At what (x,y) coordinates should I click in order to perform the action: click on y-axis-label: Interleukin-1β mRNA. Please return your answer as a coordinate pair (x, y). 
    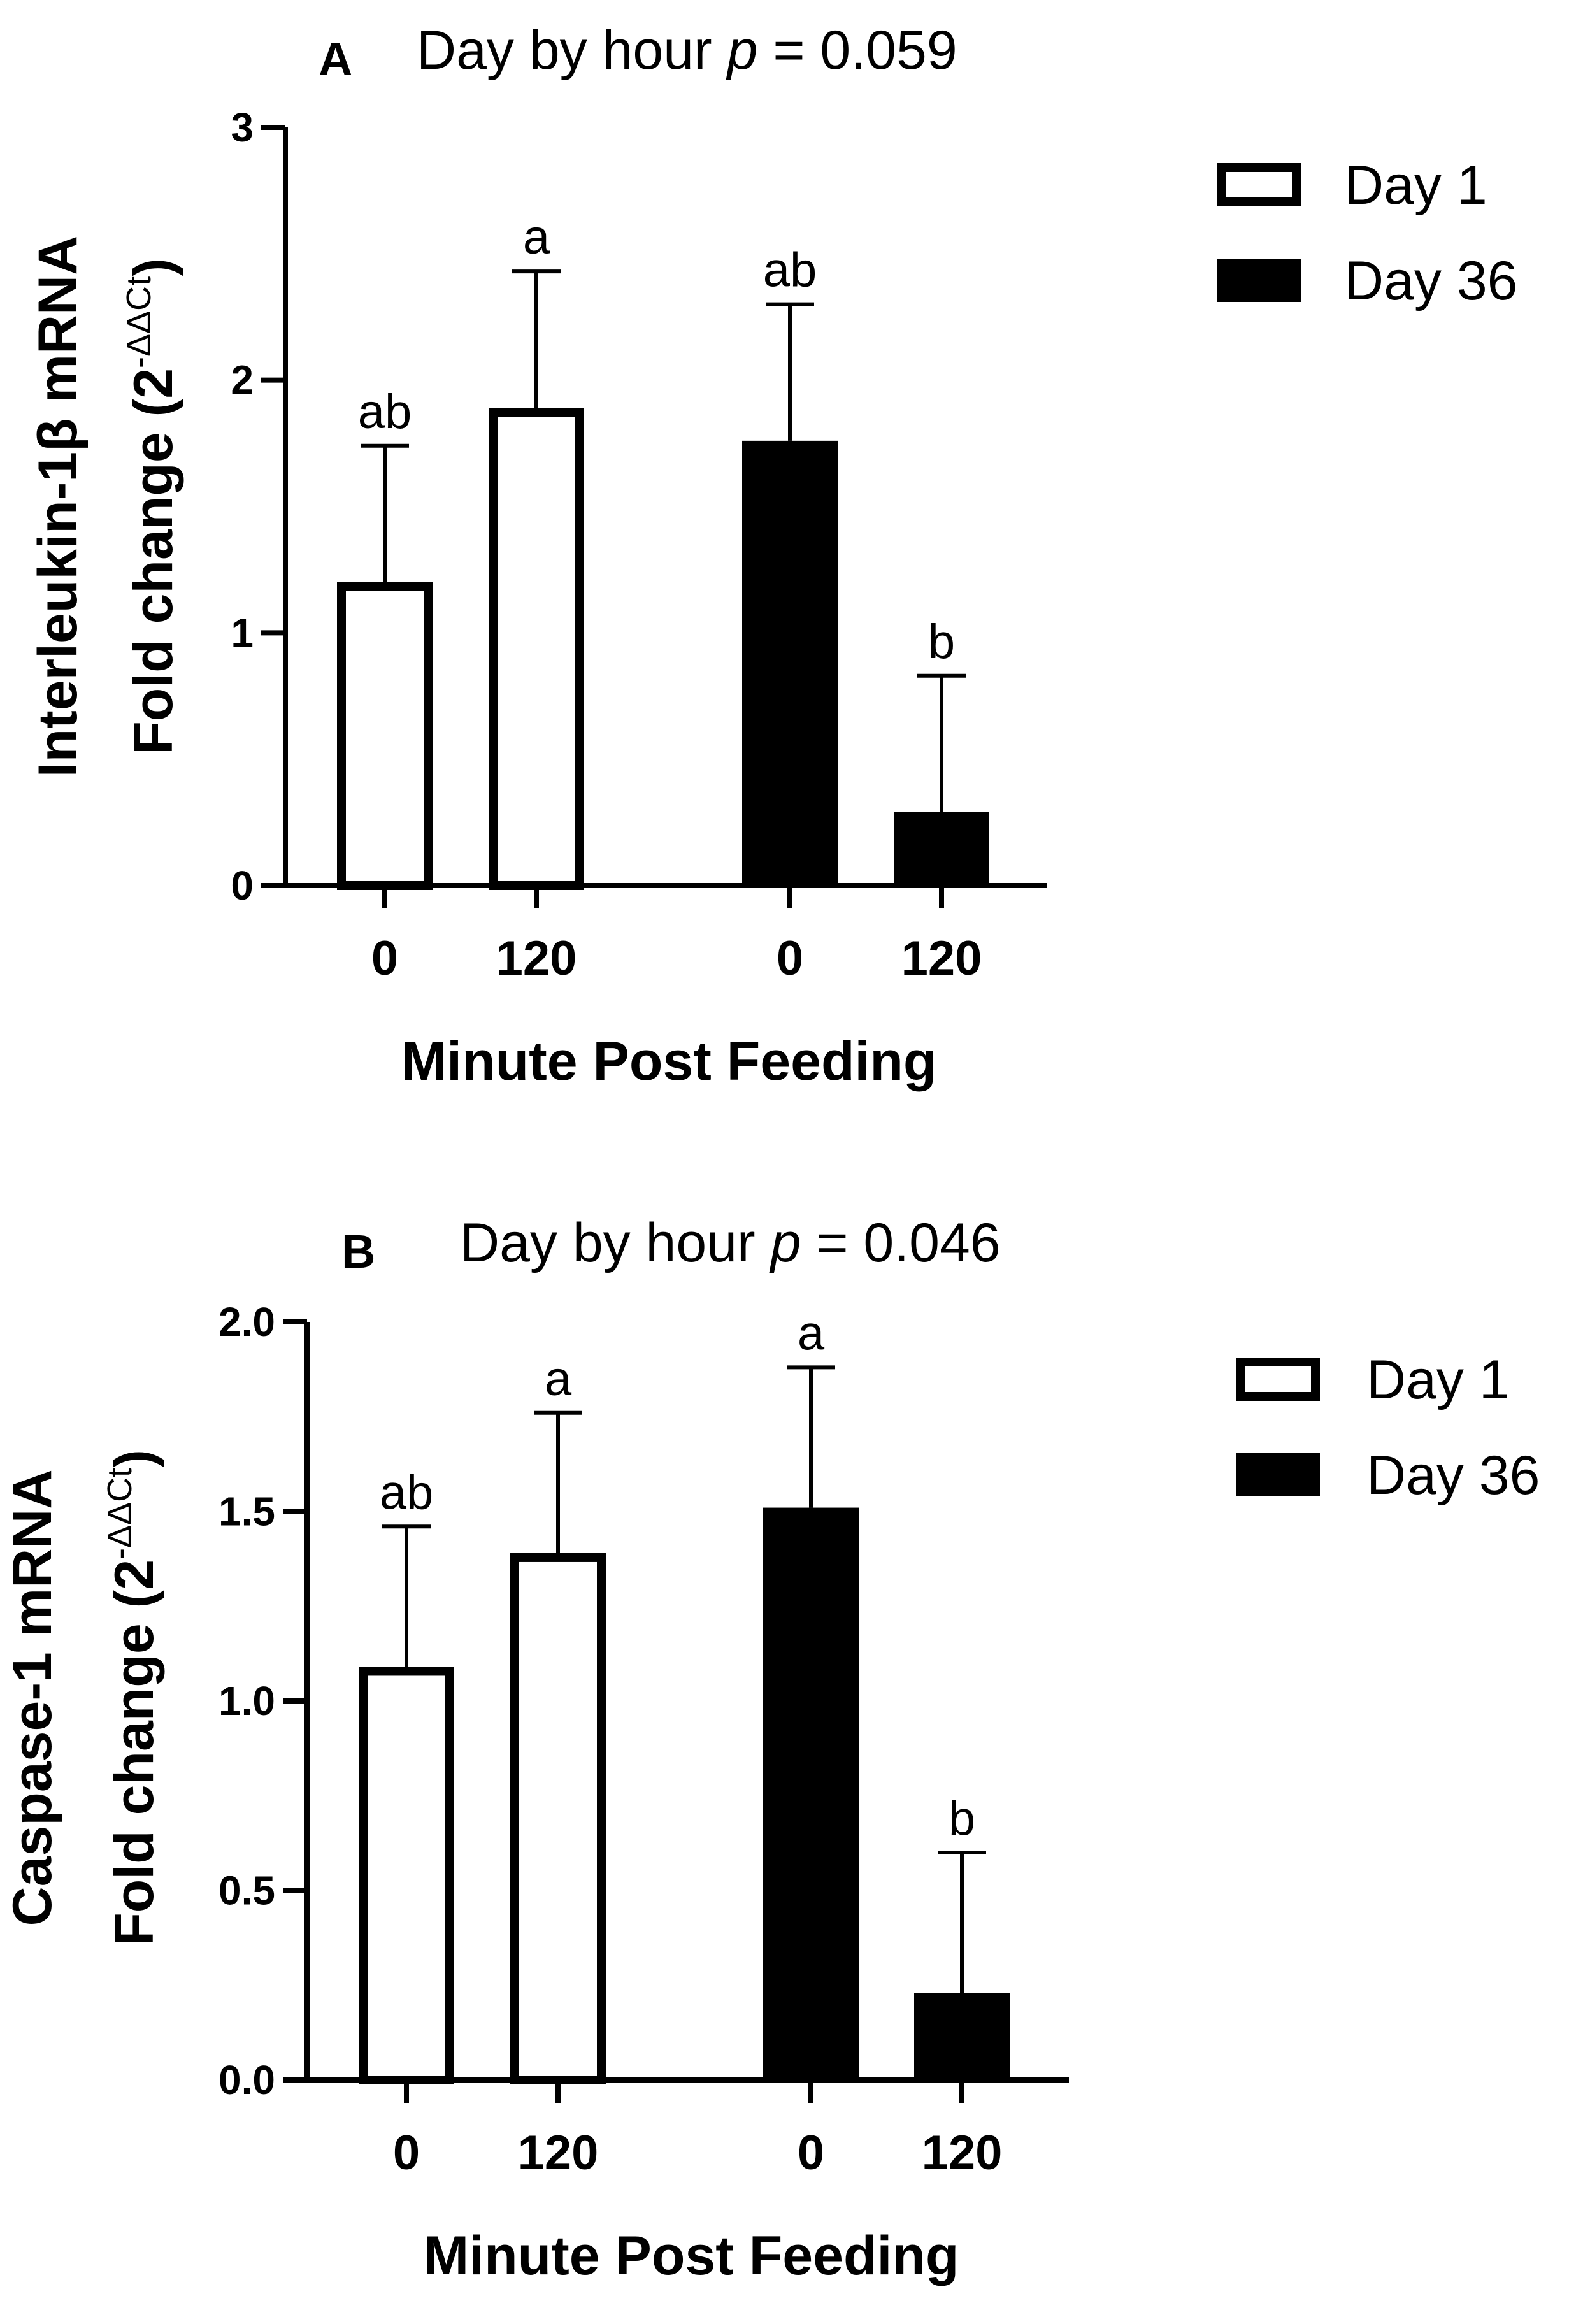
    Looking at the image, I should click on (58, 507).